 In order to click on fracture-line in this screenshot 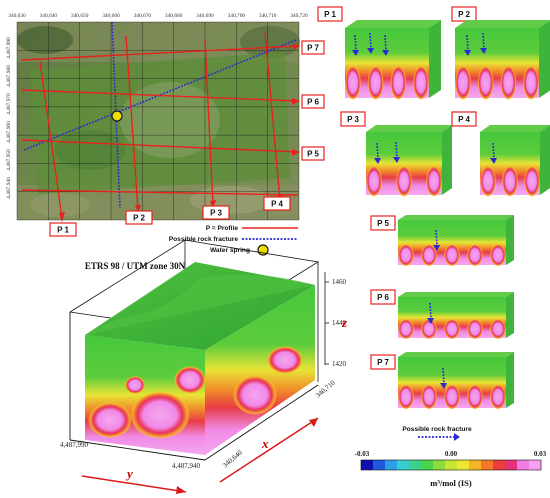, I will do `click(160, 95)`.